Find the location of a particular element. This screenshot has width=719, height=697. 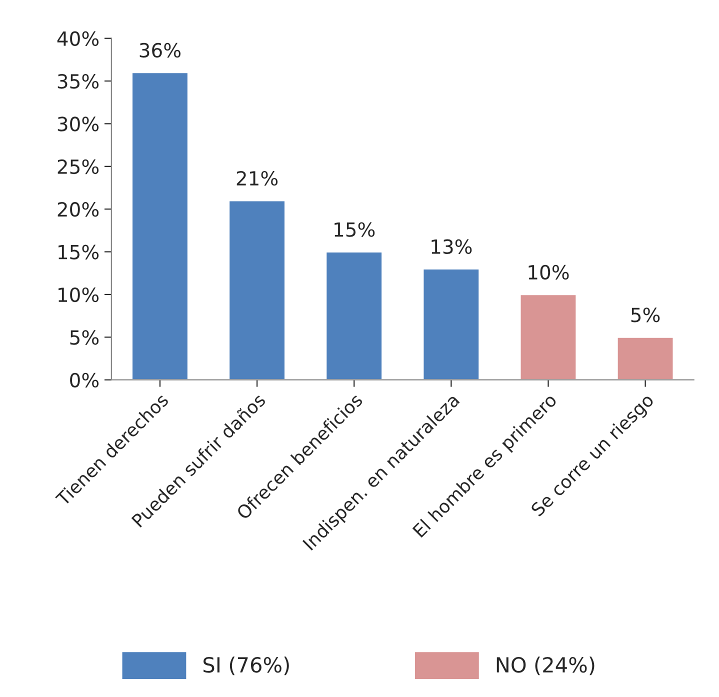

y-tick-label: 5% is located at coordinates (84, 337).